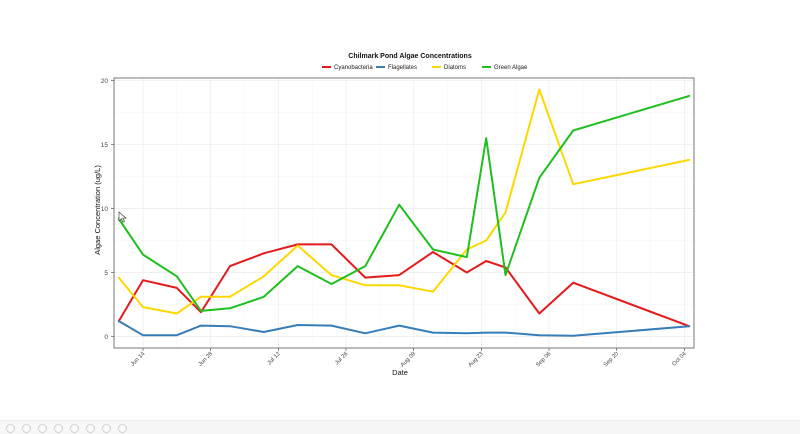 This screenshot has width=800, height=434. What do you see at coordinates (105, 145) in the screenshot?
I see `y-tick-label: 15` at bounding box center [105, 145].